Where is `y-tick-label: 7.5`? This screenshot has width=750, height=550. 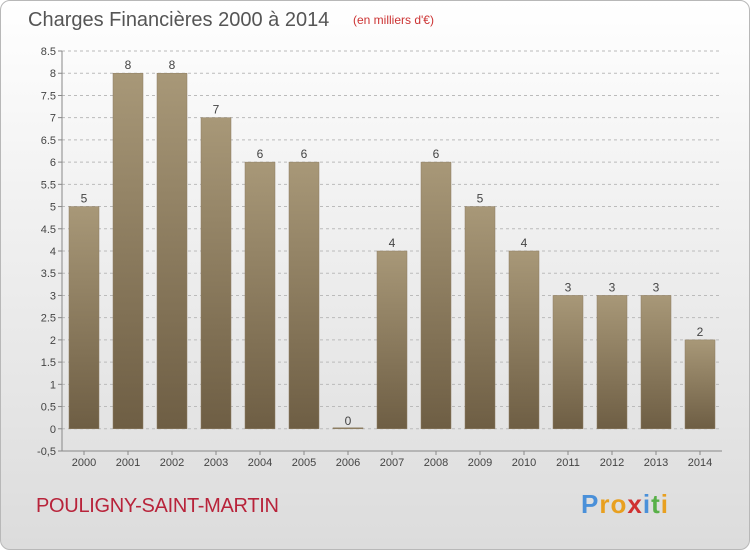
y-tick-label: 7.5 is located at coordinates (48, 96).